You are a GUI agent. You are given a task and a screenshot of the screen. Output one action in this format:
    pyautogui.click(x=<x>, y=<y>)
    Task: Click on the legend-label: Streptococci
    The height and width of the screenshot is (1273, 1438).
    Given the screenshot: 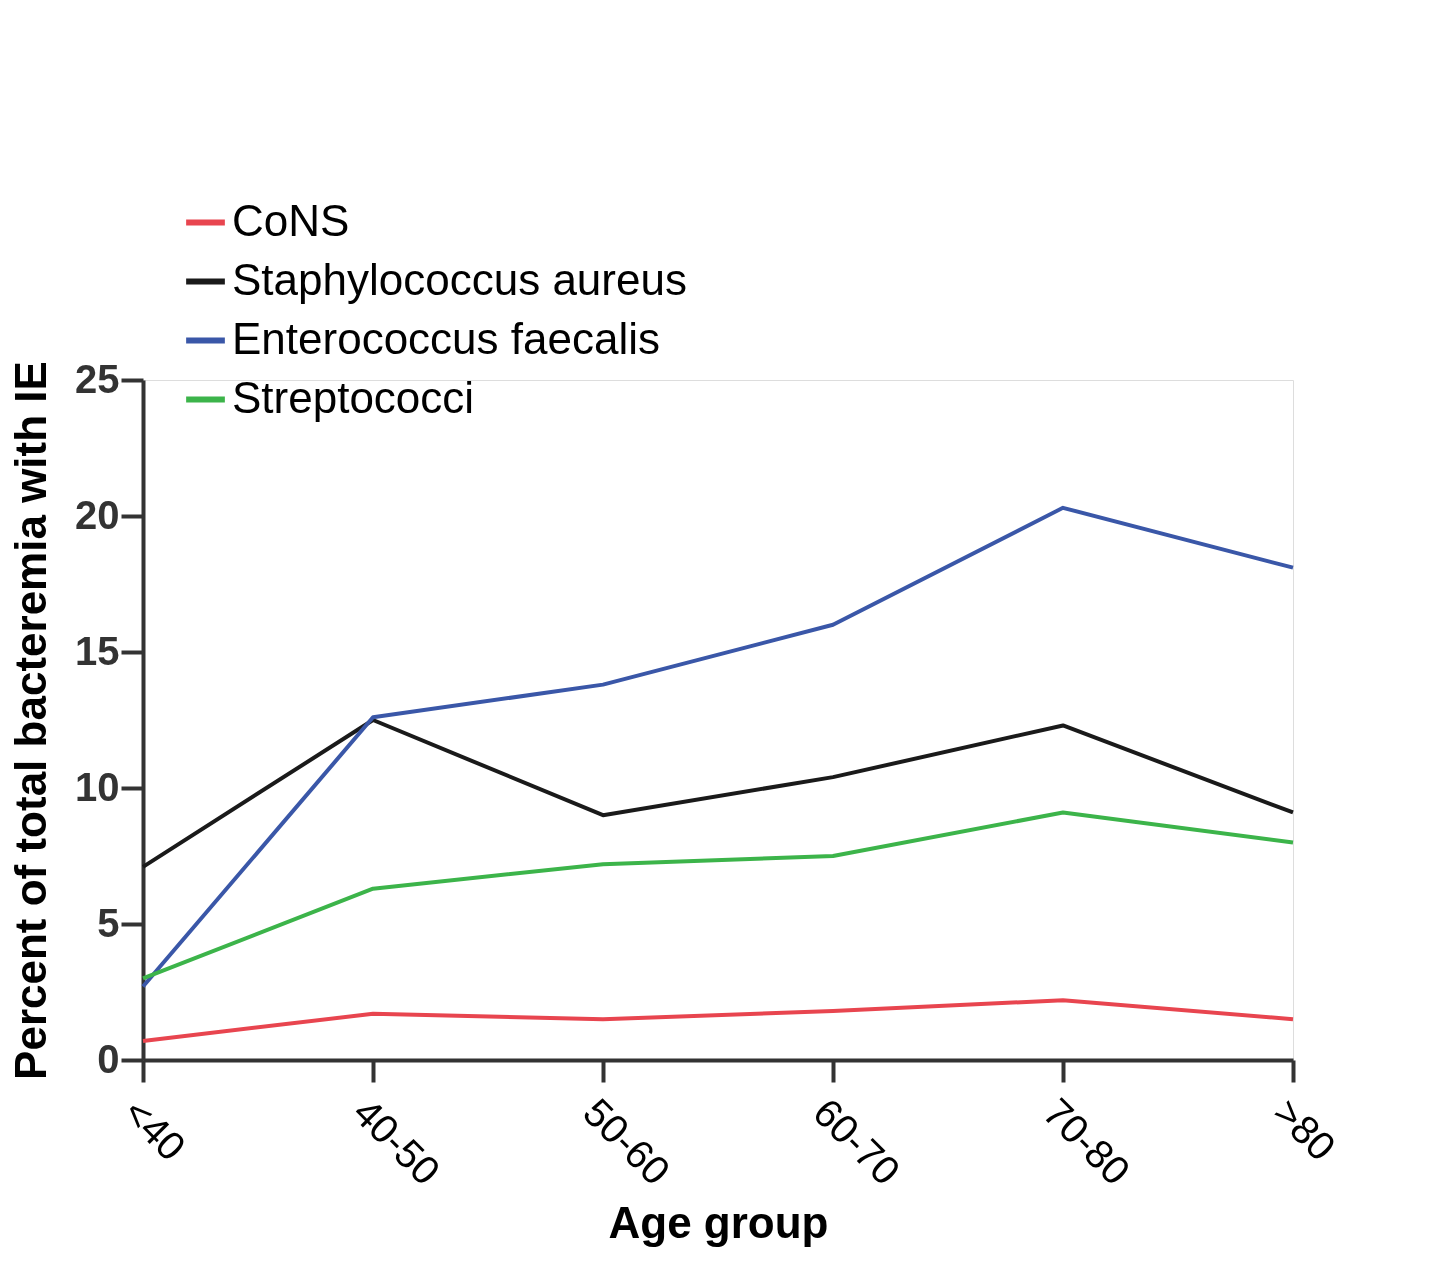 What is the action you would take?
    pyautogui.click(x=353, y=397)
    